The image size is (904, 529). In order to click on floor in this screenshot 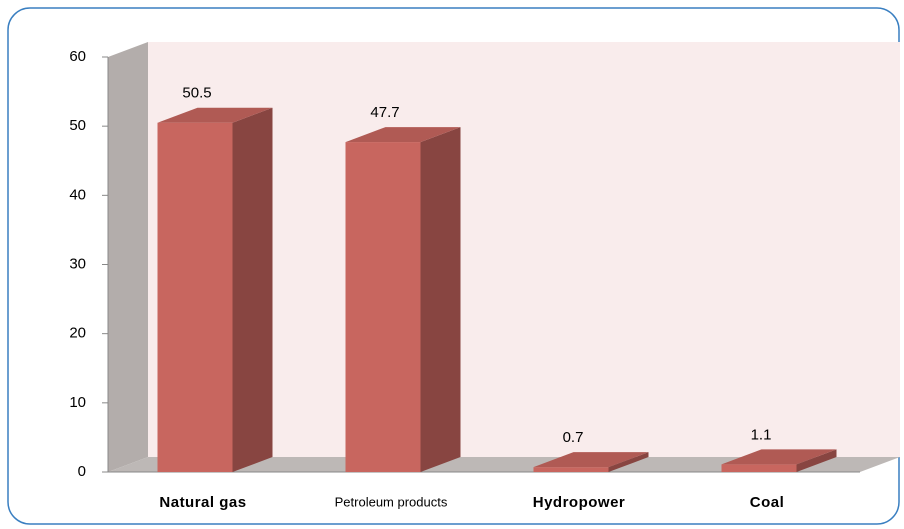, I will do `click(504, 464)`.